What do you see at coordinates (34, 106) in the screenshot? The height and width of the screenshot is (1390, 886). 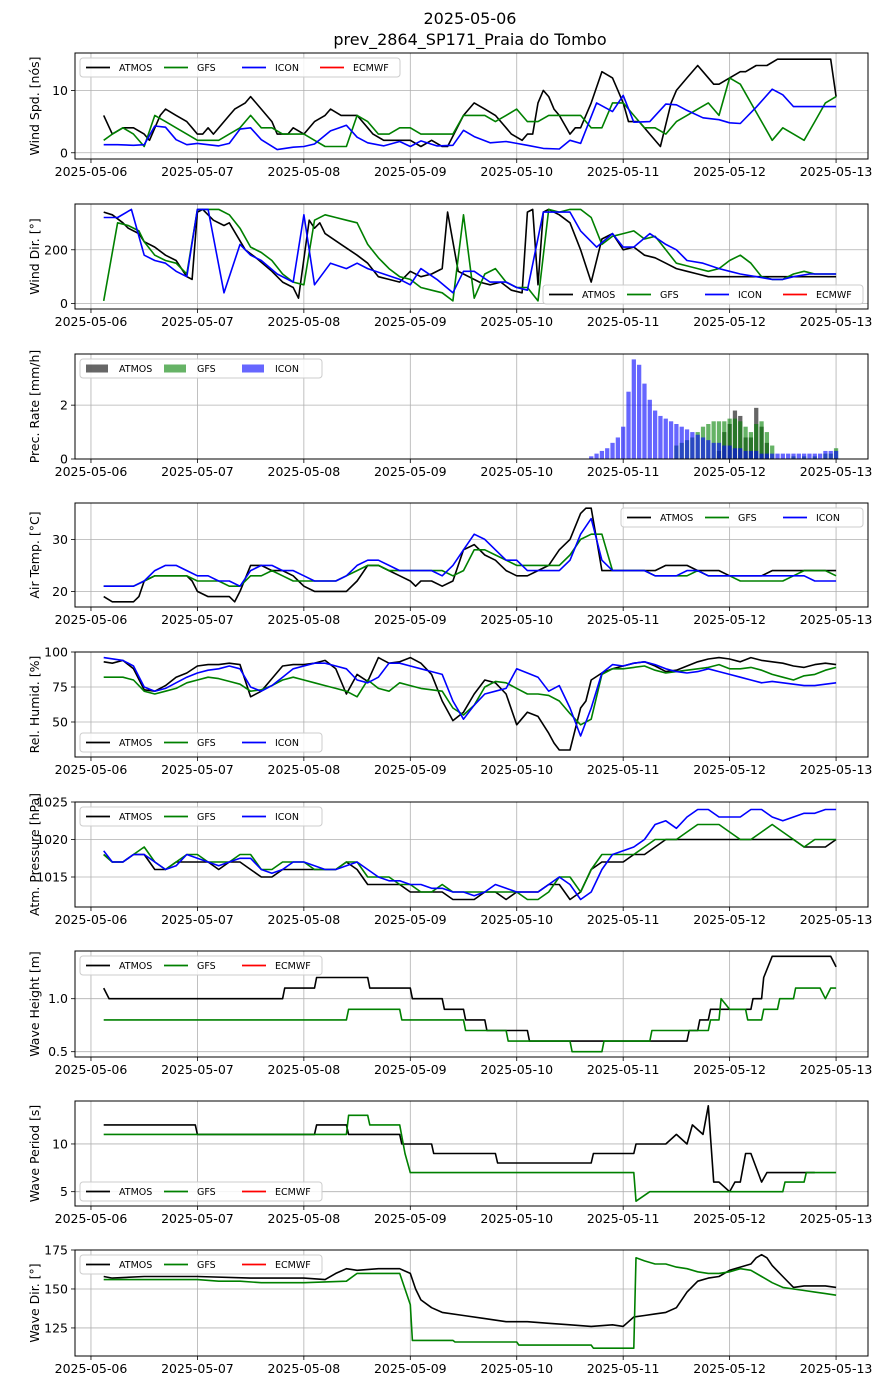 I see `y-axis-label: Wind Spd. [nós]` at bounding box center [34, 106].